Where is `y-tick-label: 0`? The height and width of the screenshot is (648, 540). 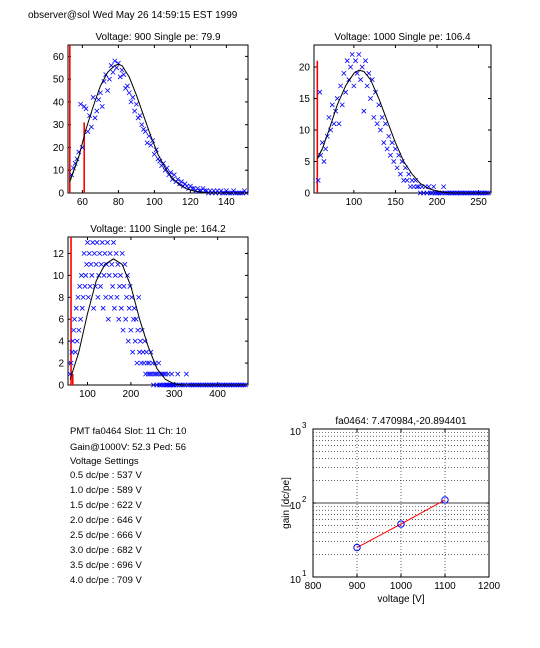 y-tick-label: 0 is located at coordinates (307, 194).